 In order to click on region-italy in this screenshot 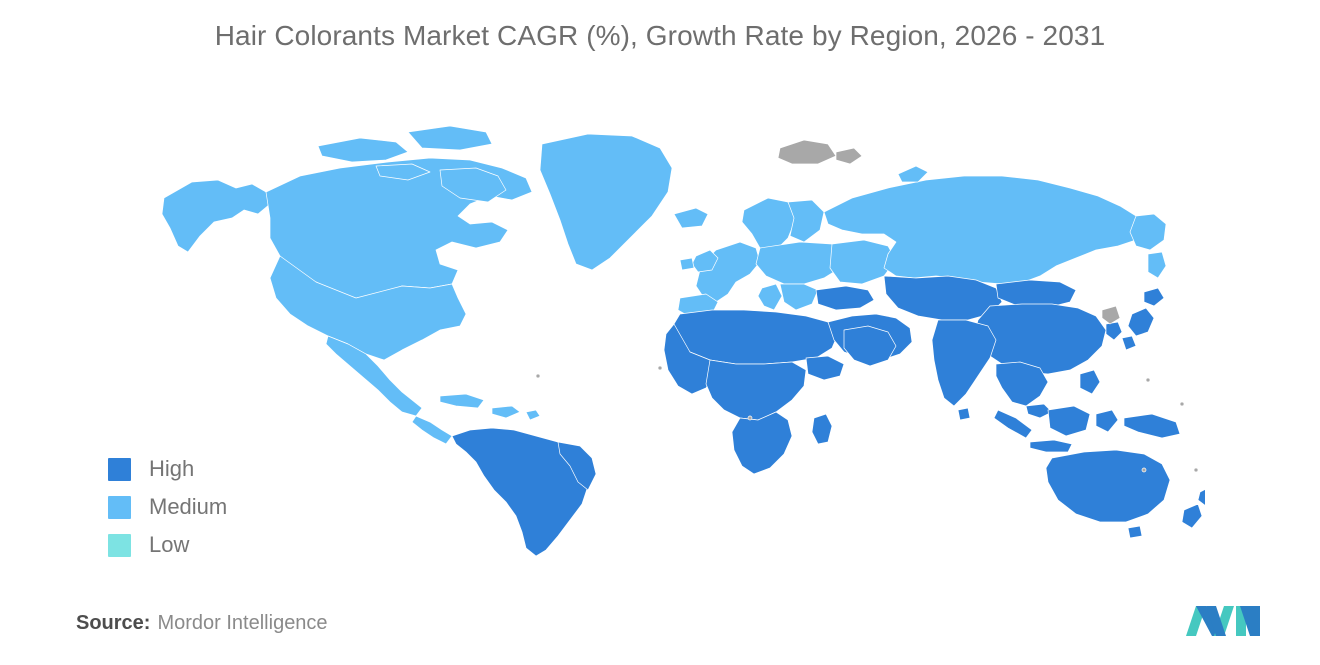, I will do `click(770, 297)`.